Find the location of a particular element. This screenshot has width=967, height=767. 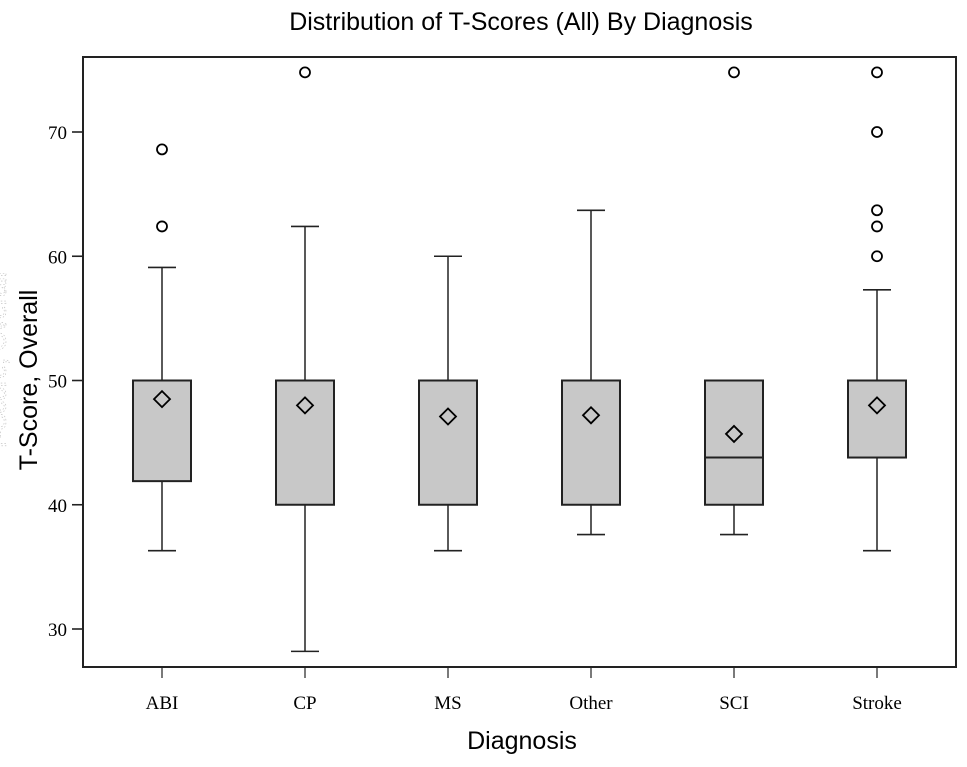

x-tick-label: Other is located at coordinates (591, 703).